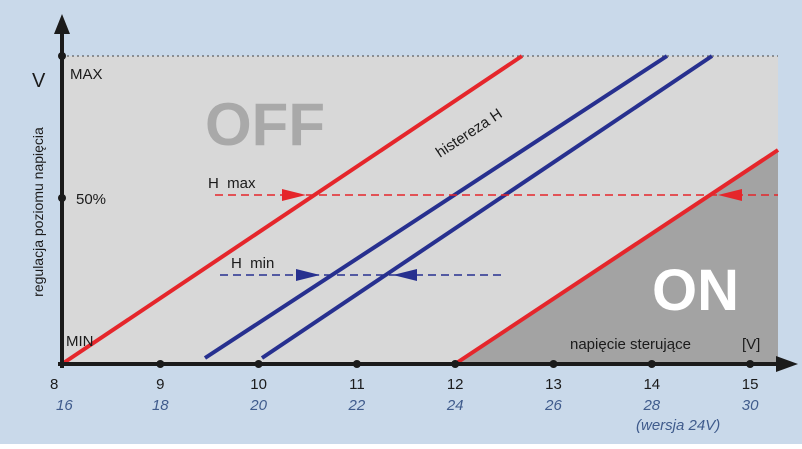  What do you see at coordinates (678, 425) in the screenshot?
I see `version-note: (wersja 24V)` at bounding box center [678, 425].